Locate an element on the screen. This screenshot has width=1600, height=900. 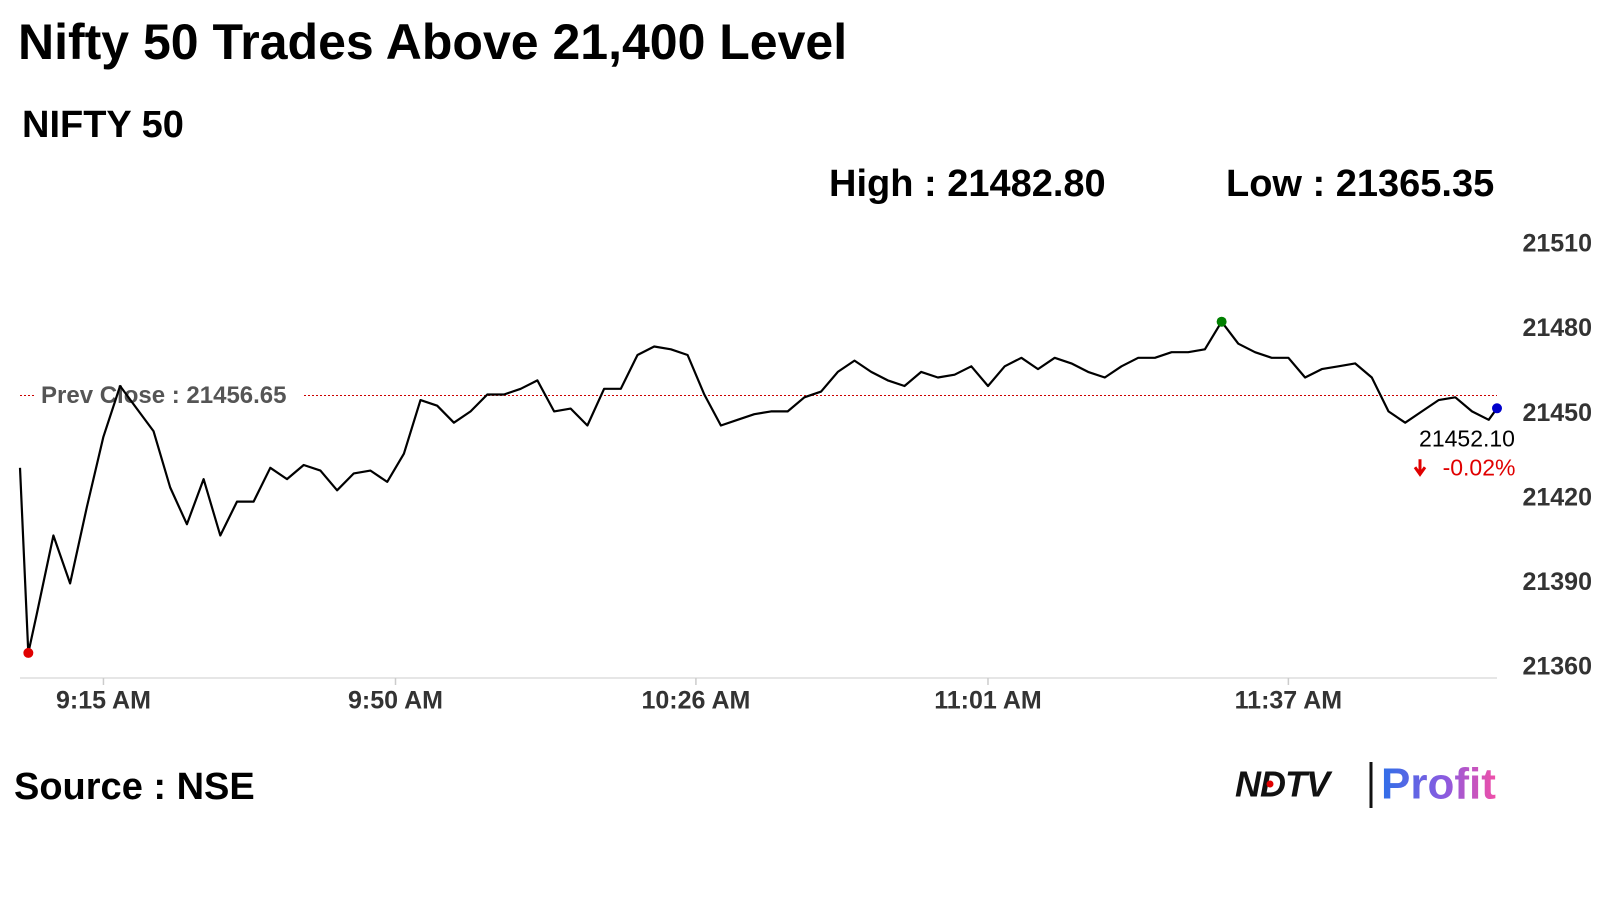
y-tick-label: 21510 is located at coordinates (1557, 244).